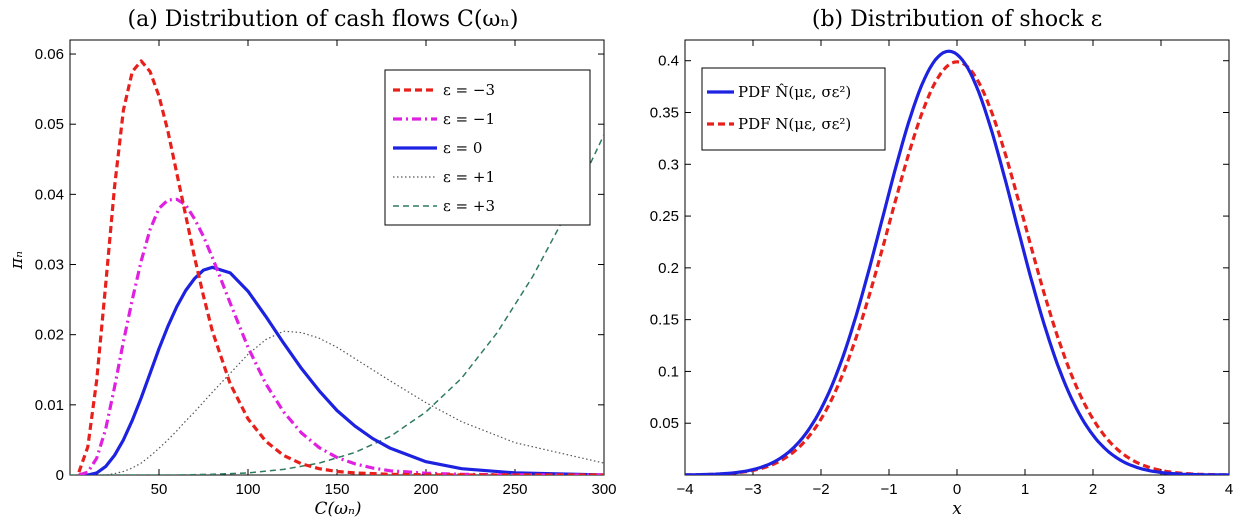 Image resolution: width=1256 pixels, height=521 pixels. I want to click on chart-b-x-tick-label: 0, so click(957, 489).